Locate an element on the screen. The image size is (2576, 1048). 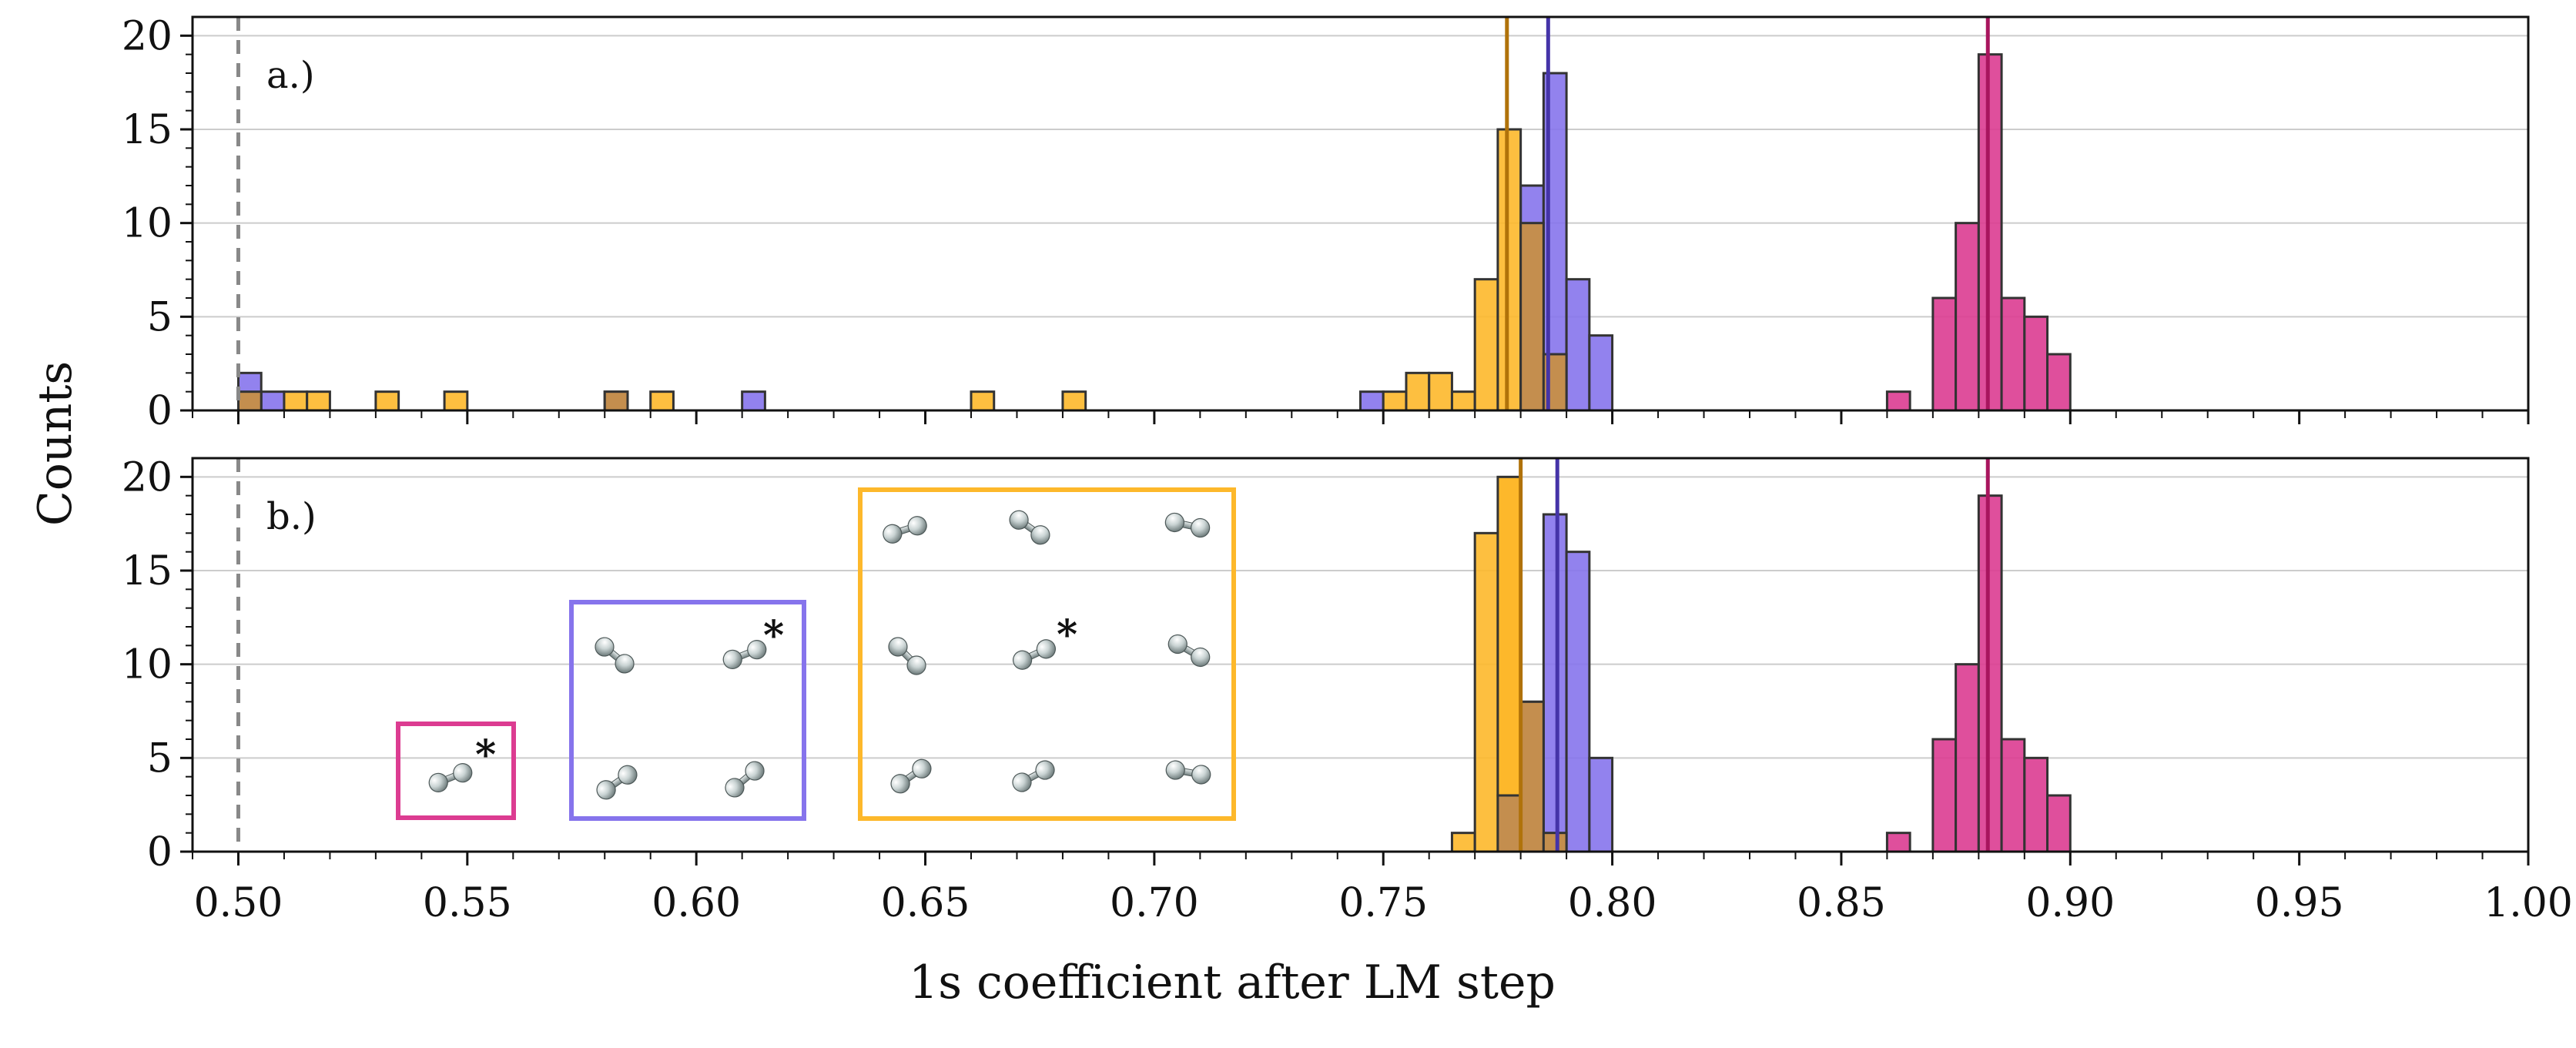
x-tick-label: 0.95 is located at coordinates (2299, 903).